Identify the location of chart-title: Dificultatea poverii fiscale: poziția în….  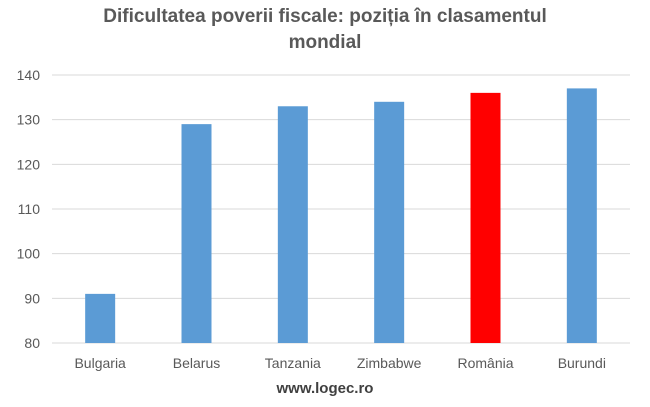
(325, 30).